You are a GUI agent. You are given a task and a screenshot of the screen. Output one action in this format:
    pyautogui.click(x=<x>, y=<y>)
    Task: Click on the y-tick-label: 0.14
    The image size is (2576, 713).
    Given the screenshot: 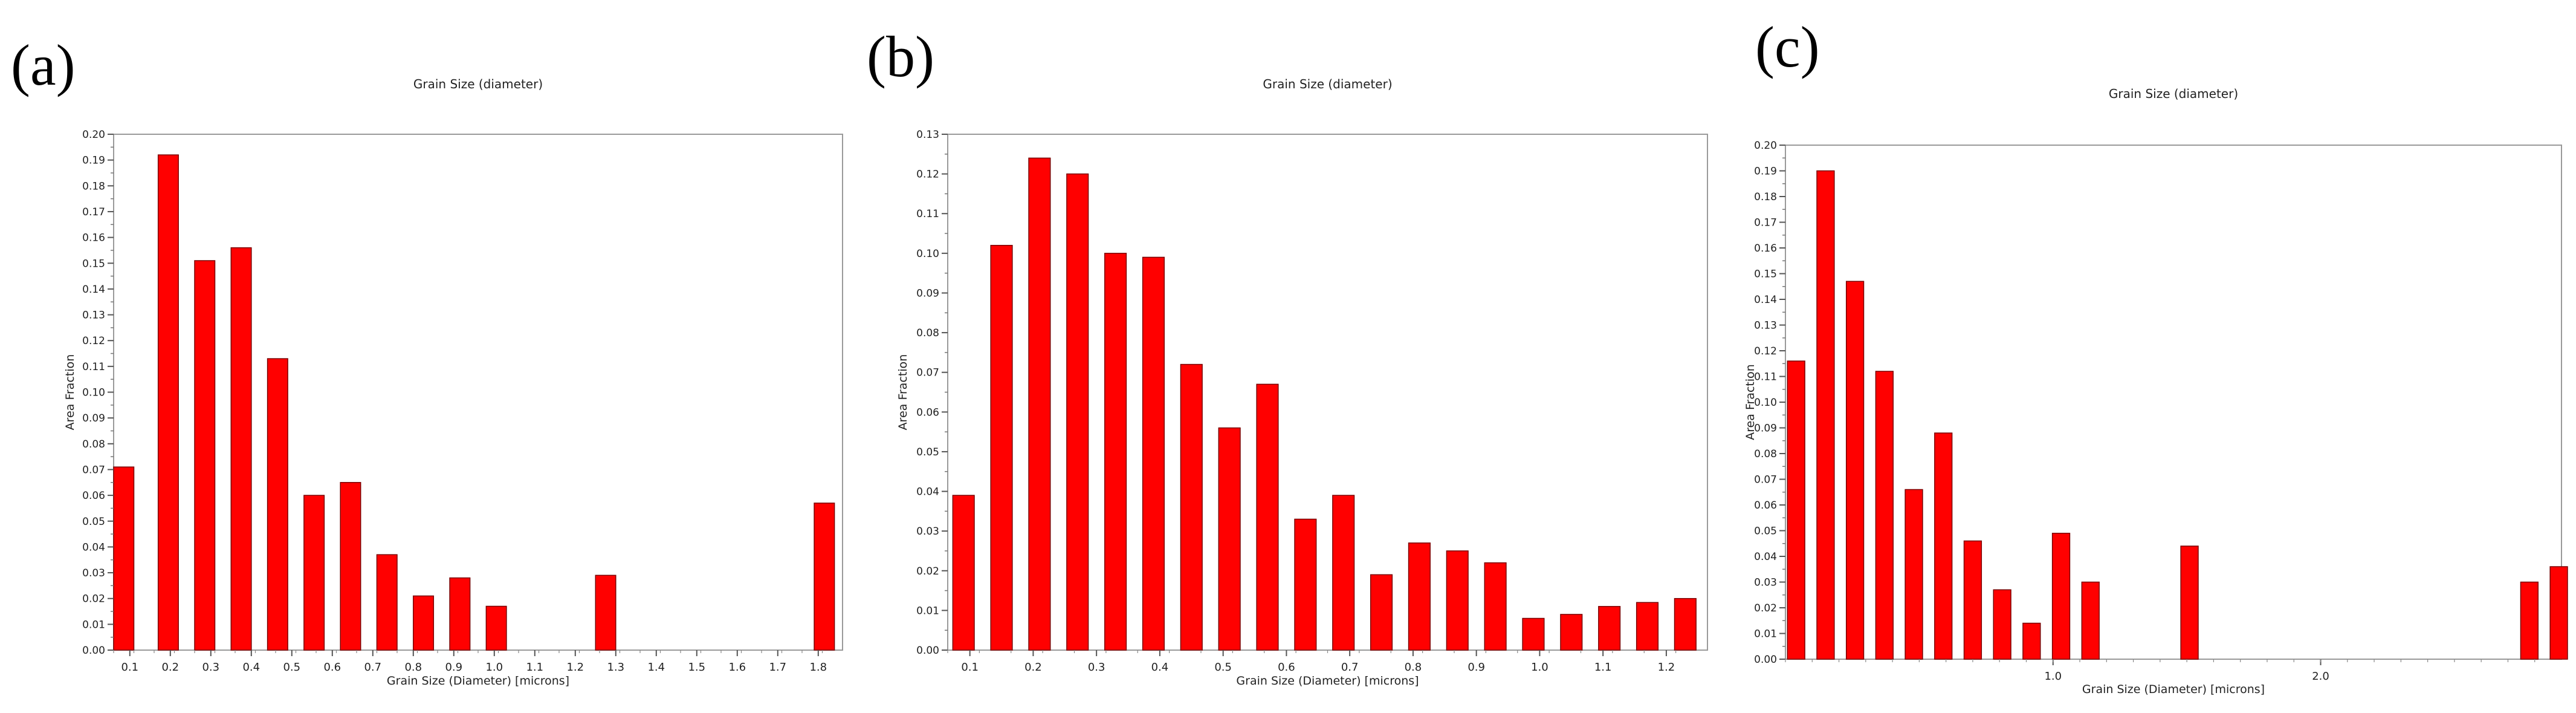 What is the action you would take?
    pyautogui.click(x=1765, y=300)
    